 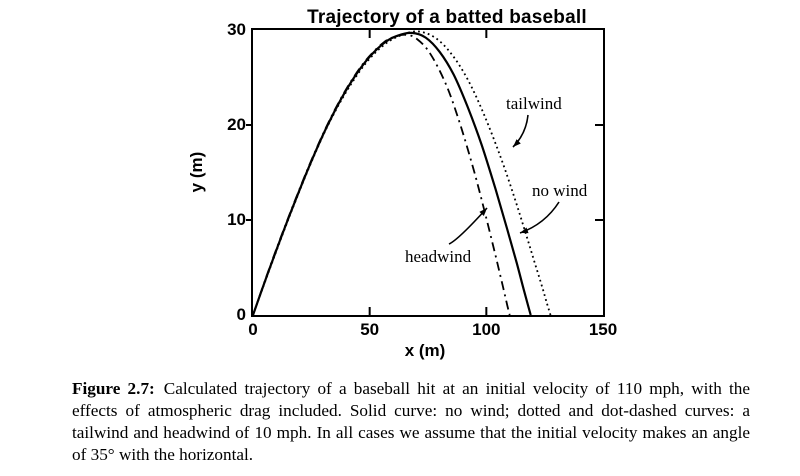 What do you see at coordinates (236, 124) in the screenshot?
I see `y-tick-label: 20` at bounding box center [236, 124].